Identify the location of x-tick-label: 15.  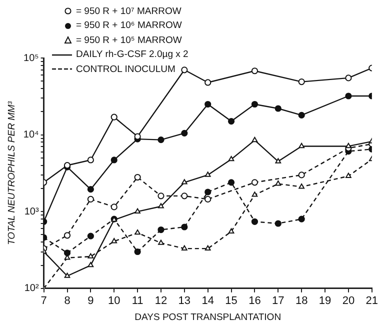
(231, 301).